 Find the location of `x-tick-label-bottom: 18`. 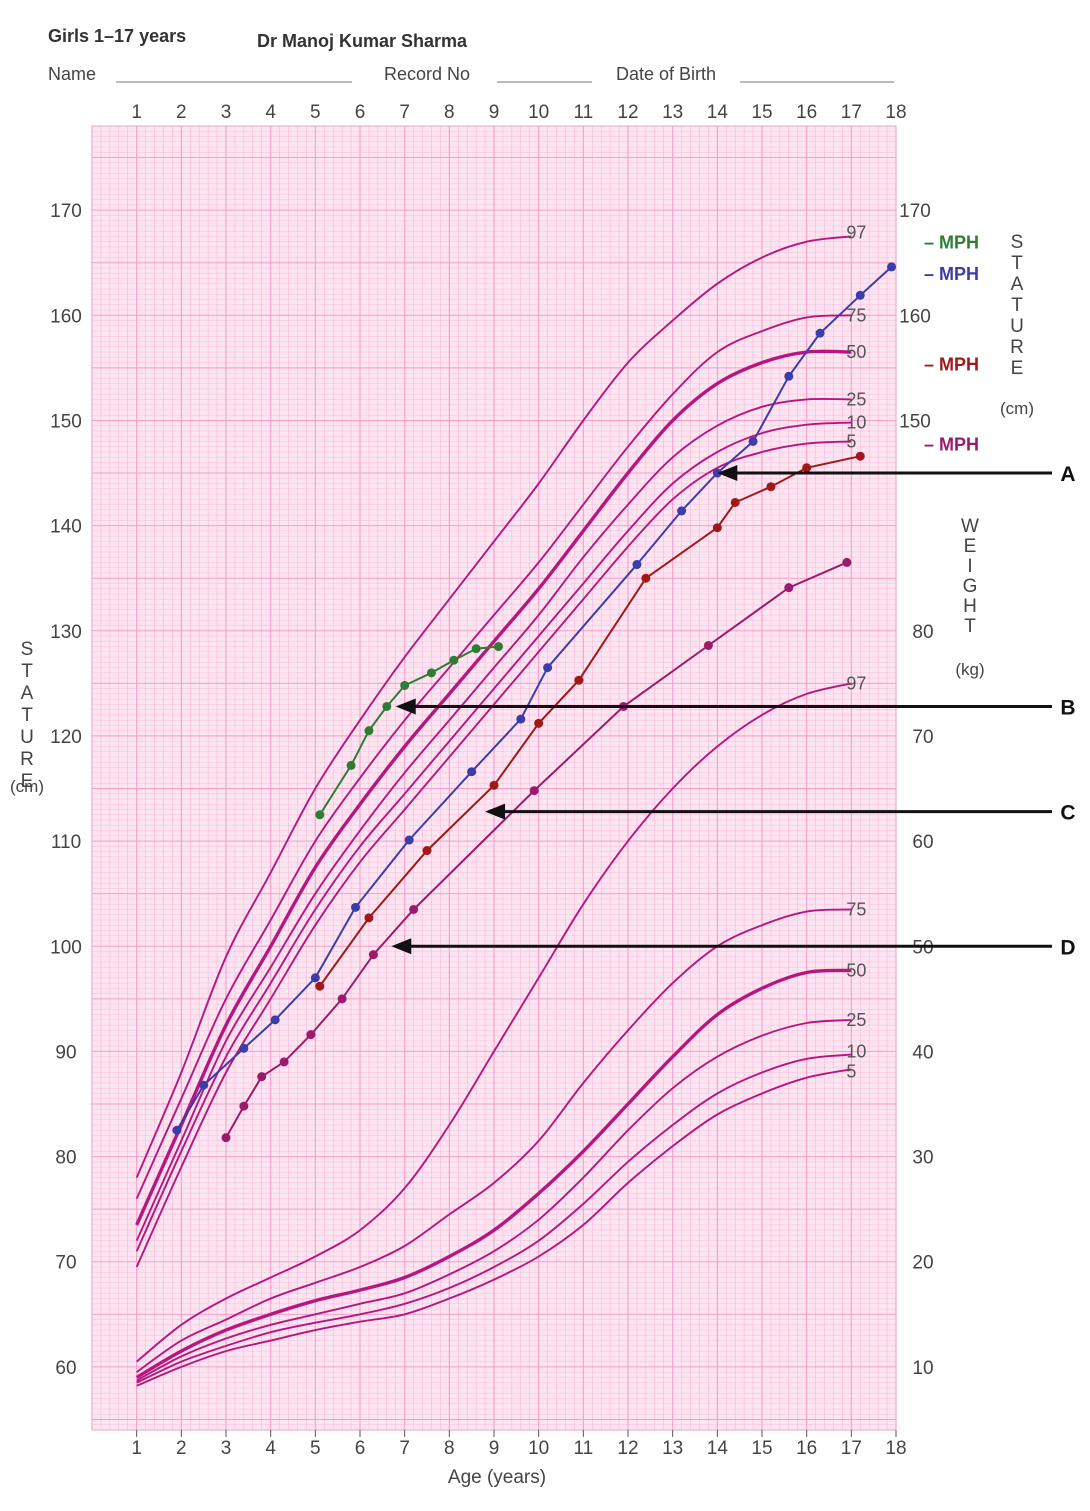

x-tick-label-bottom: 18 is located at coordinates (895, 1448).